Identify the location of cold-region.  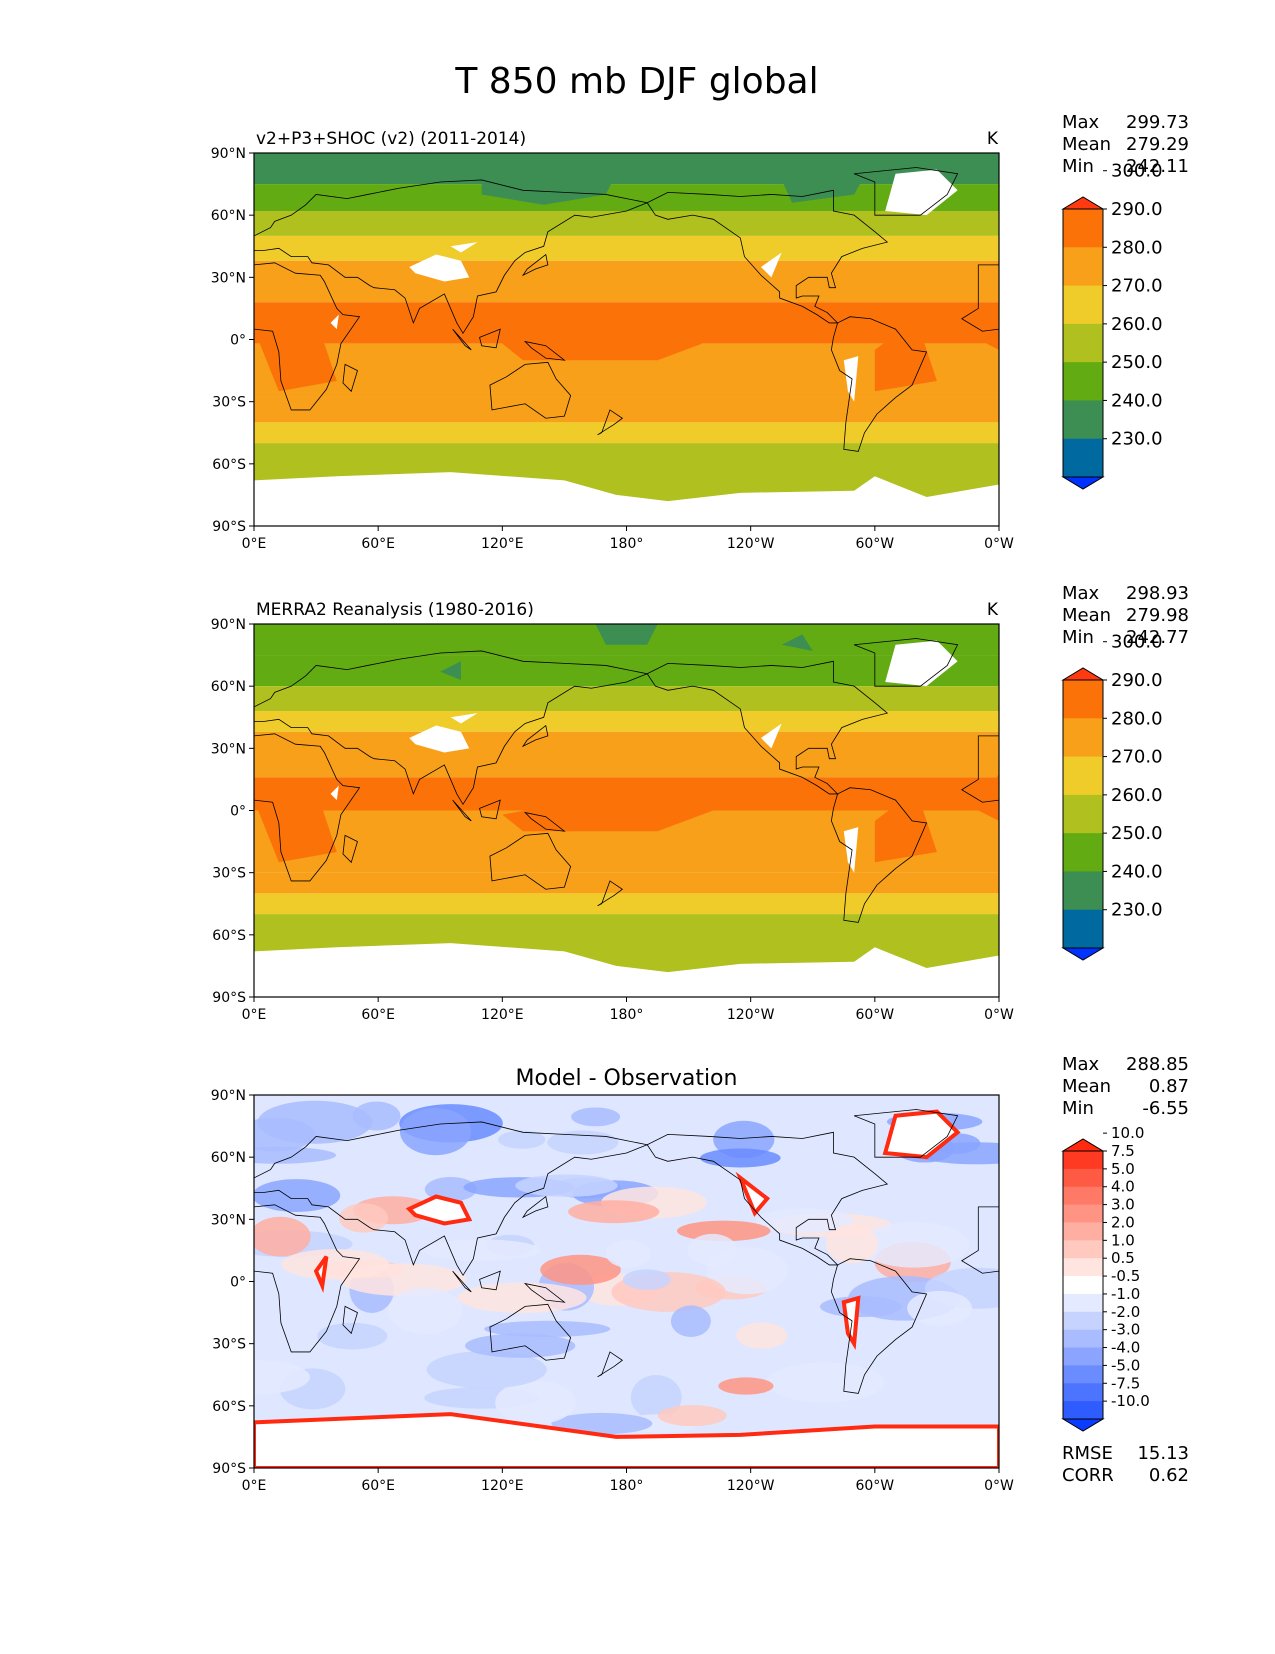
(626, 634).